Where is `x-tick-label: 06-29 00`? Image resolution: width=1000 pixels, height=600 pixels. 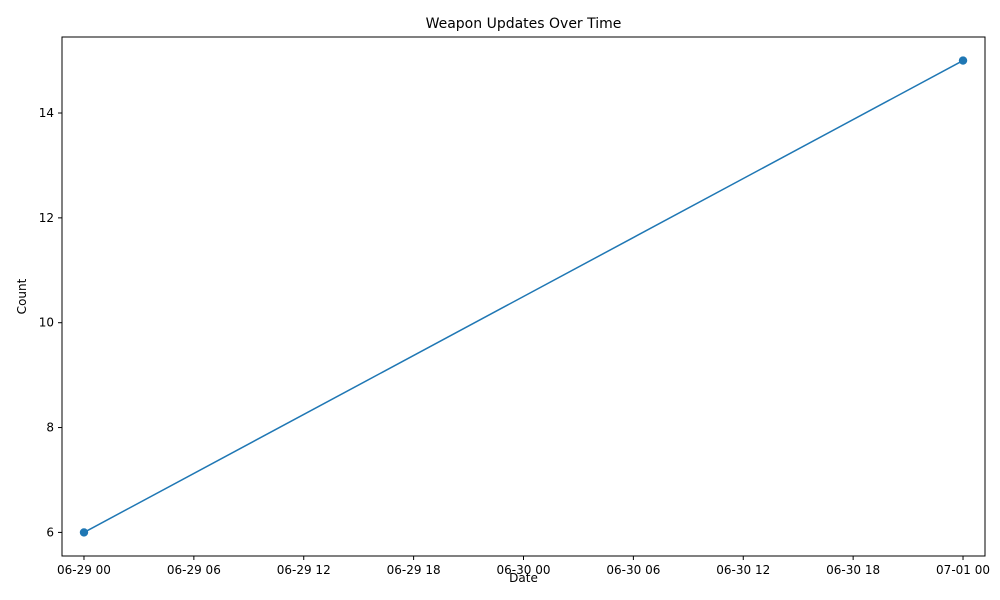
x-tick-label: 06-29 00 is located at coordinates (84, 570).